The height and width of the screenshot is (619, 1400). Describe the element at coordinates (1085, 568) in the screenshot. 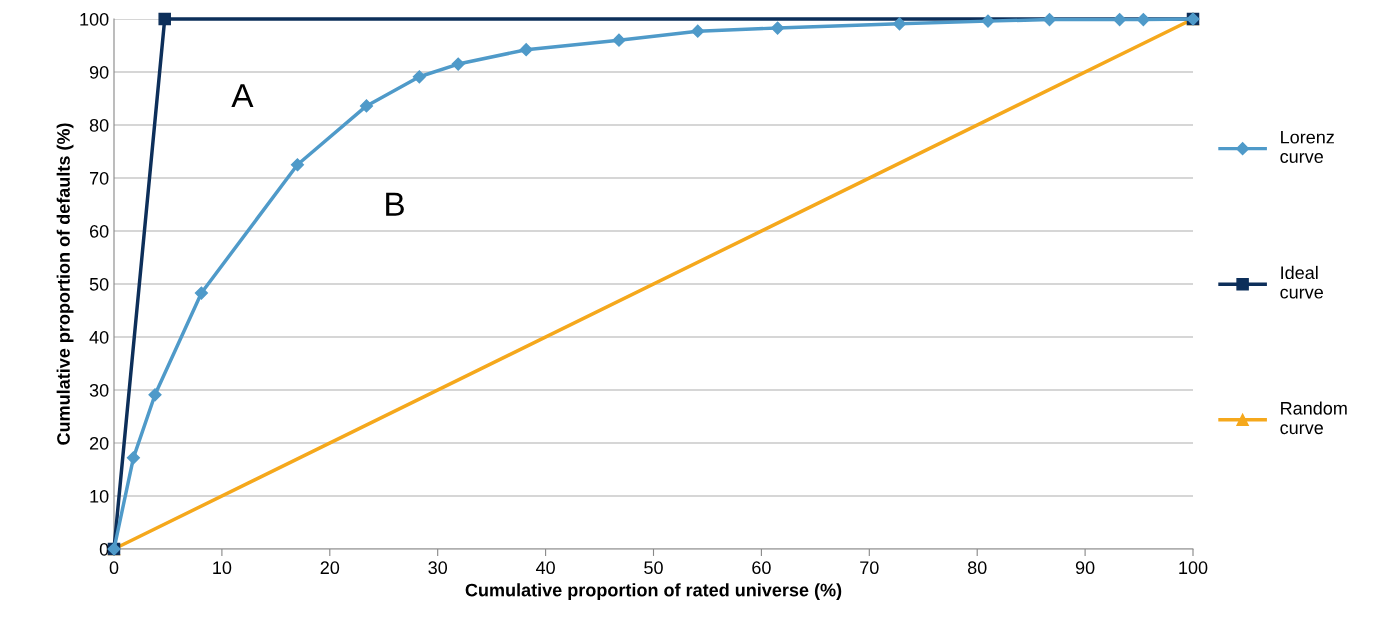

I see `x-tick-label: 90` at that location.